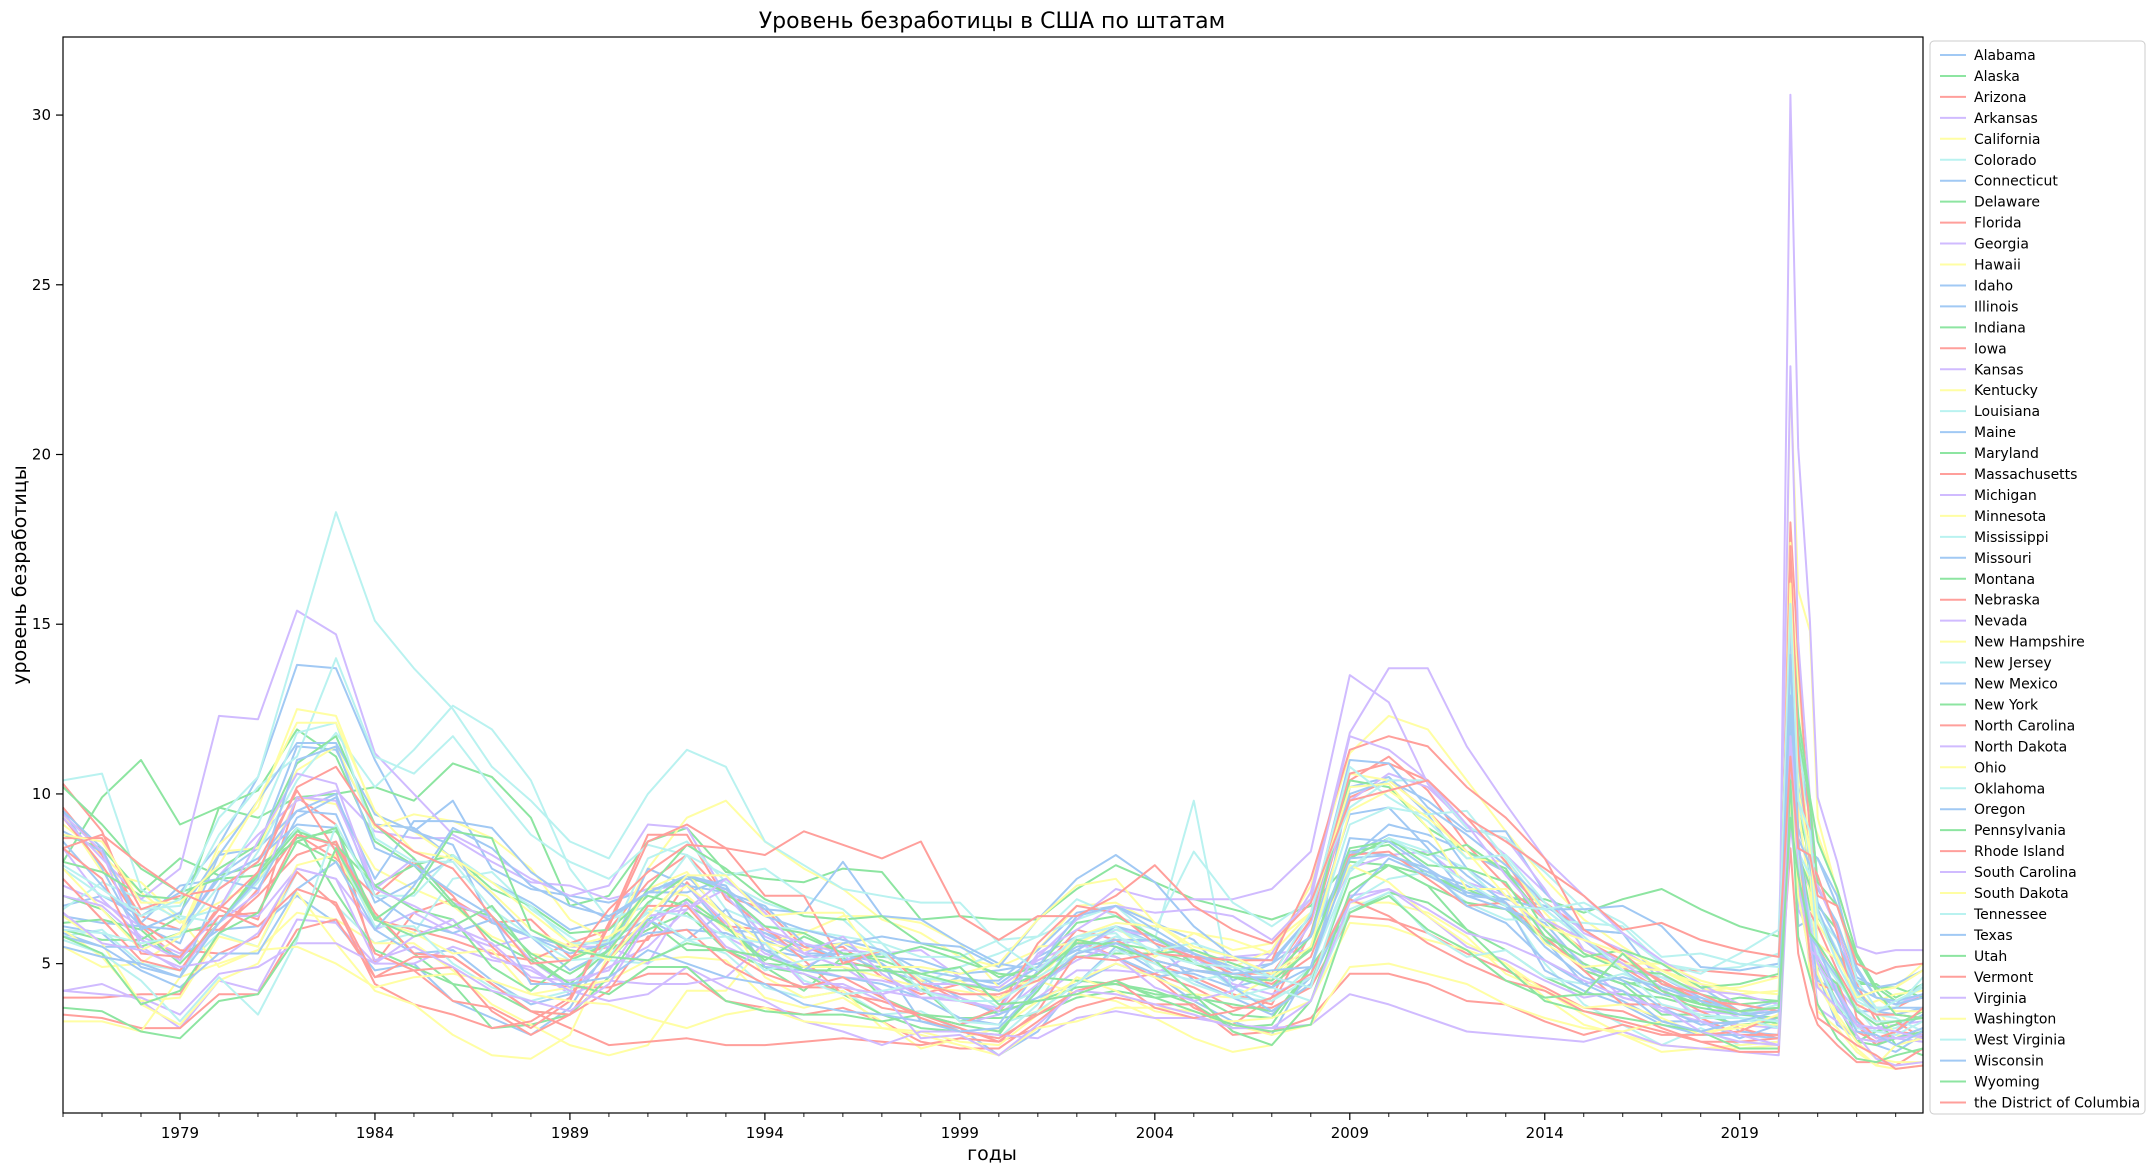 This screenshot has width=2154, height=1176. What do you see at coordinates (2006, 454) in the screenshot?
I see `legend-label-19: Maryland` at bounding box center [2006, 454].